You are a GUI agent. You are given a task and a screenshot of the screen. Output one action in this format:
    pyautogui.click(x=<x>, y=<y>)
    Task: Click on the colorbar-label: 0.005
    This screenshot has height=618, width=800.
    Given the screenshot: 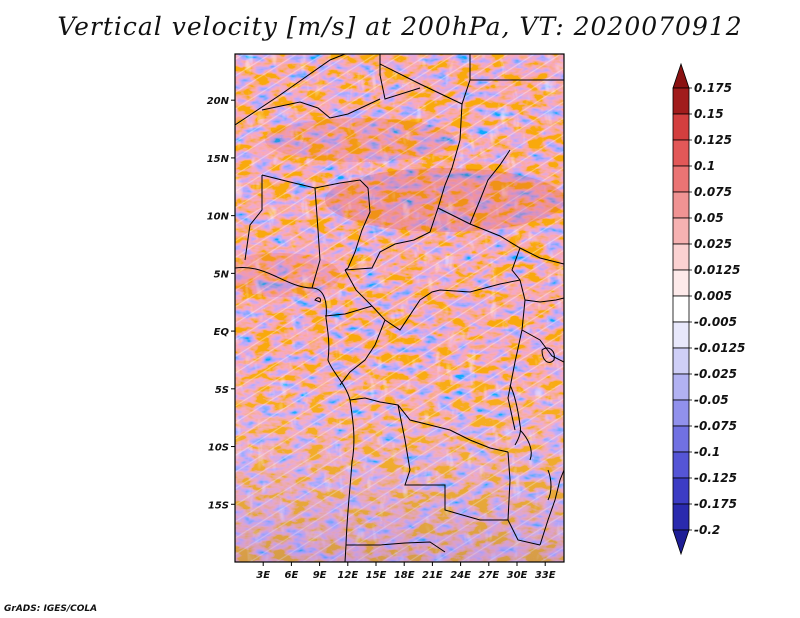 What is the action you would take?
    pyautogui.click(x=713, y=296)
    